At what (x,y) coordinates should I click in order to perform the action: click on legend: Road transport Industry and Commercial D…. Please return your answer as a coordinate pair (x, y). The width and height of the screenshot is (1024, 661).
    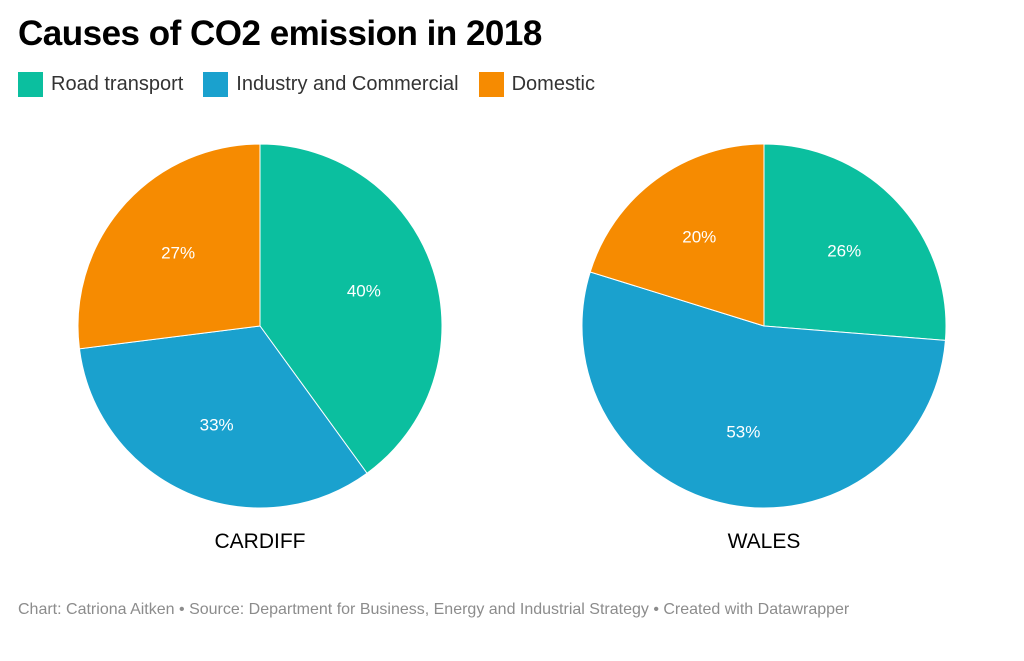
    Looking at the image, I should click on (316, 84).